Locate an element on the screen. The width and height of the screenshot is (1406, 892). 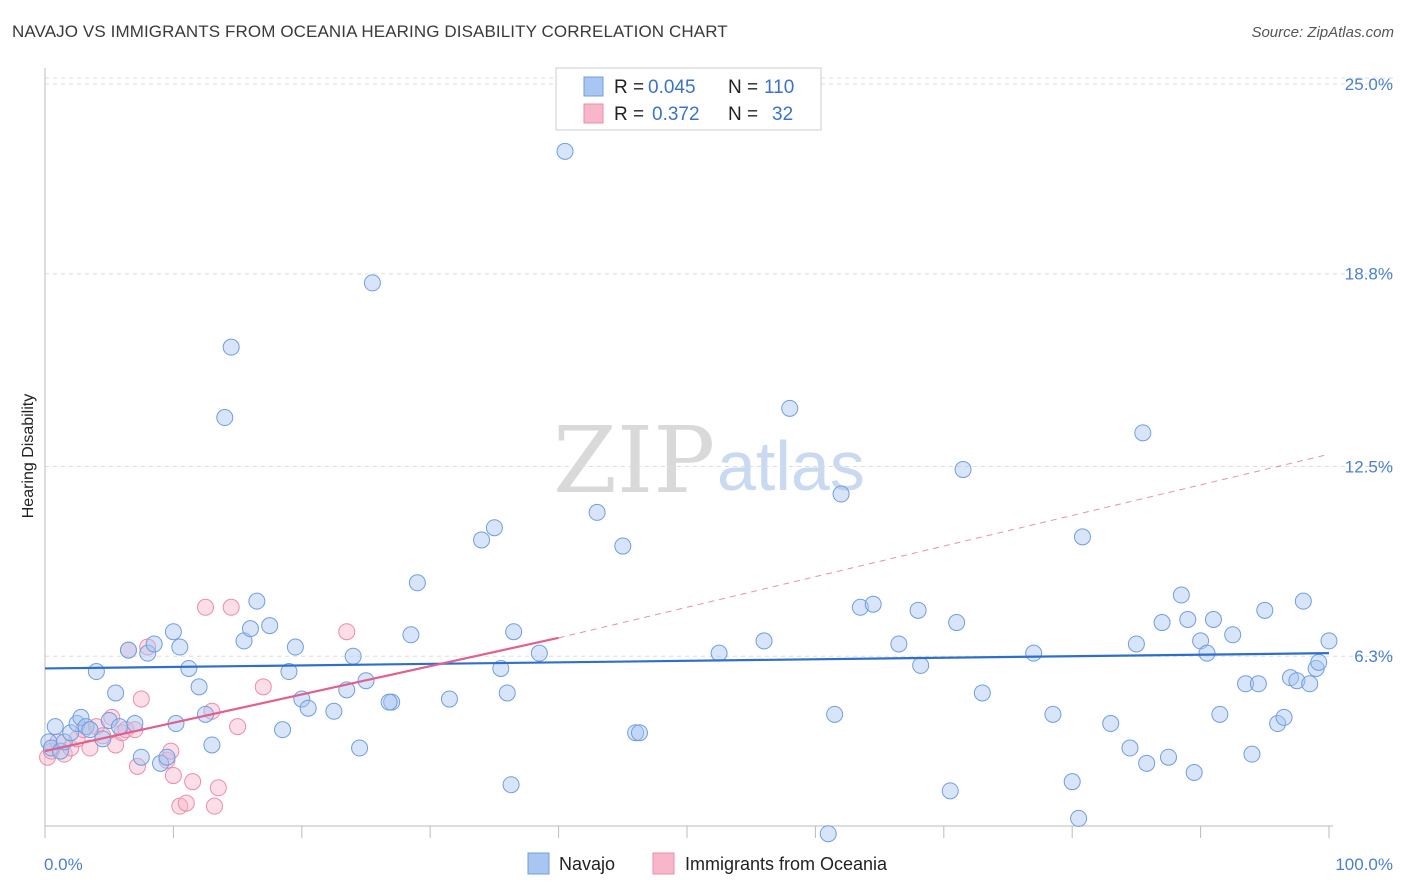
y-tick-label: 12.5% is located at coordinates (1369, 467).